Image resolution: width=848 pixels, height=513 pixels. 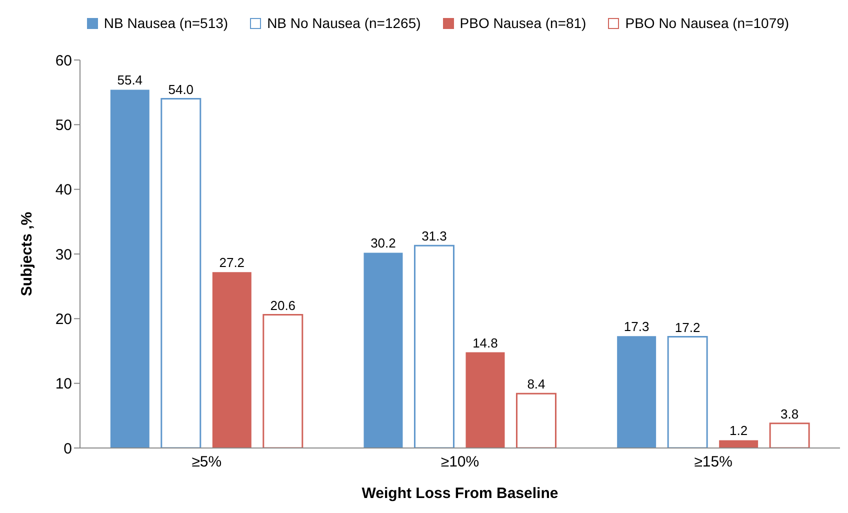 I want to click on data-label: 17.2, so click(x=687, y=327).